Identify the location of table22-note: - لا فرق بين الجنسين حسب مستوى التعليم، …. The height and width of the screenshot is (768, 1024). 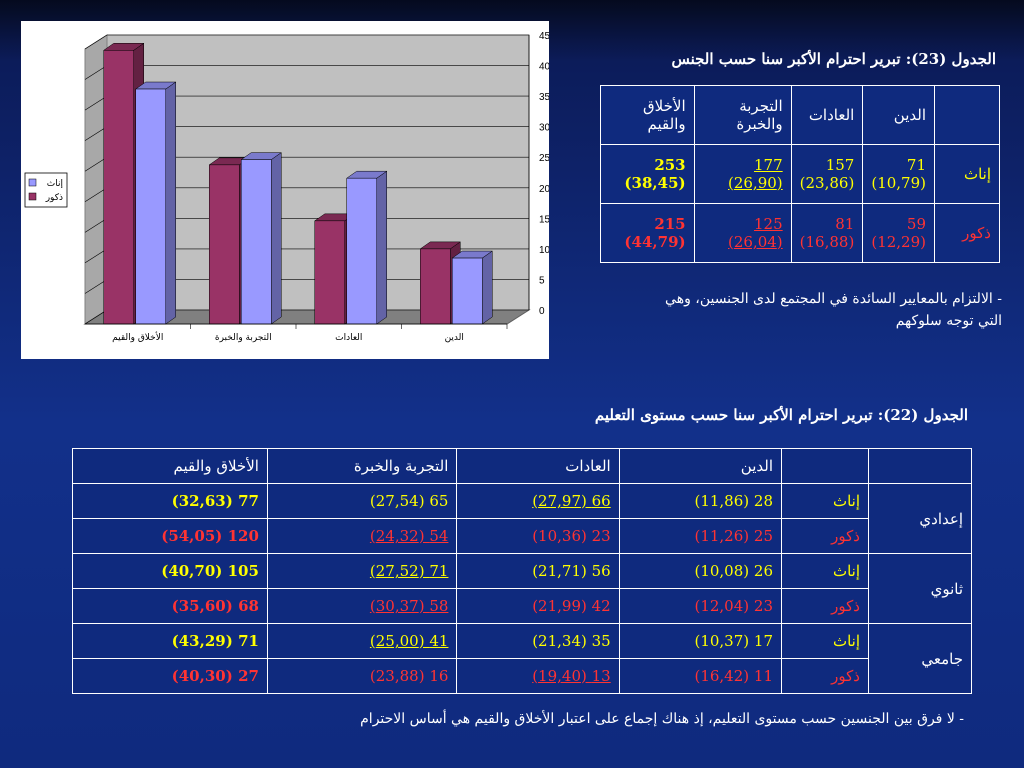
(662, 719).